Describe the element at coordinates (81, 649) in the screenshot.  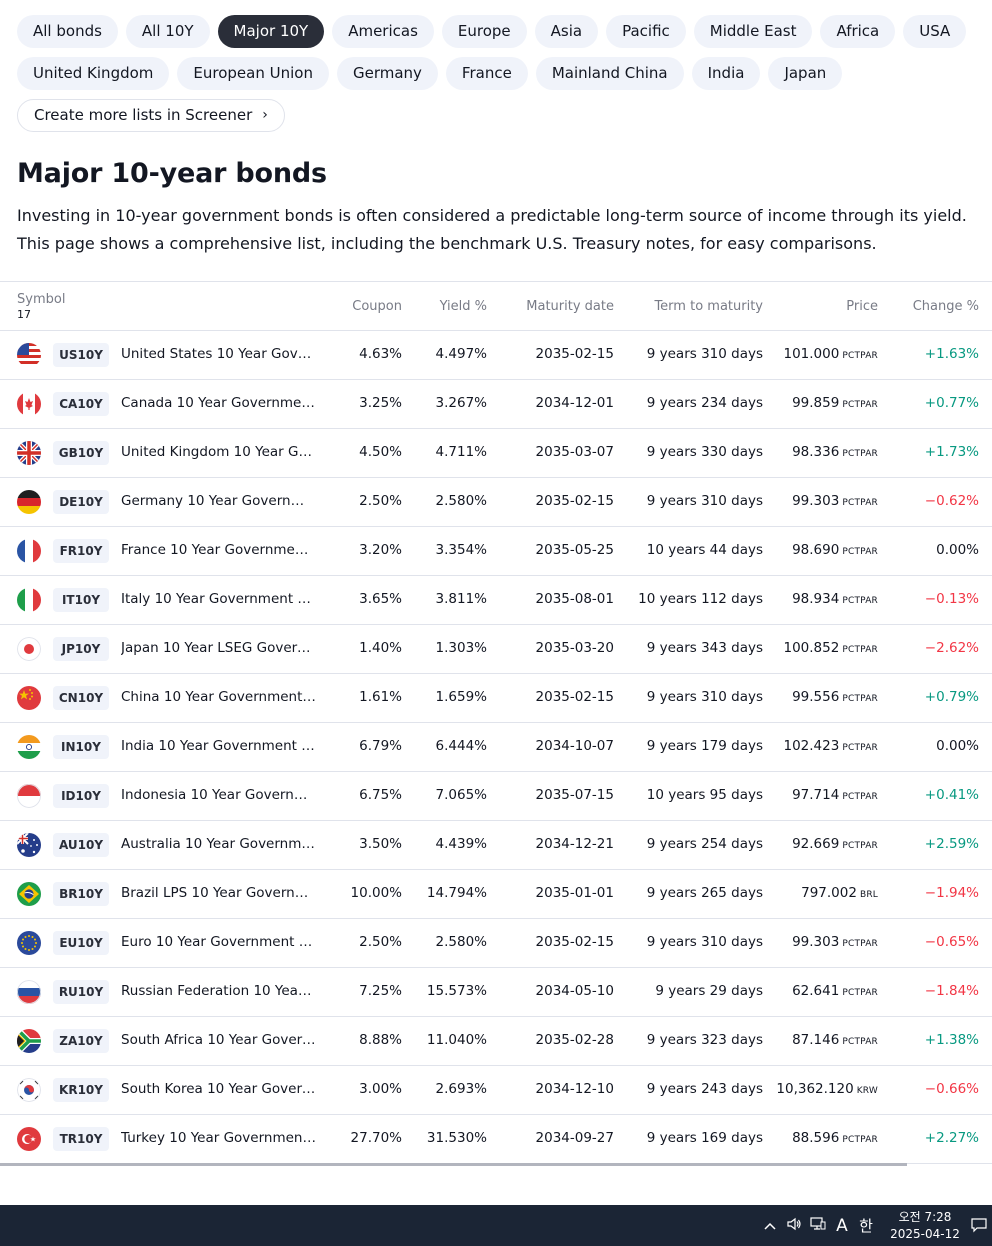
I see `ticker-badge: JP10Y` at that location.